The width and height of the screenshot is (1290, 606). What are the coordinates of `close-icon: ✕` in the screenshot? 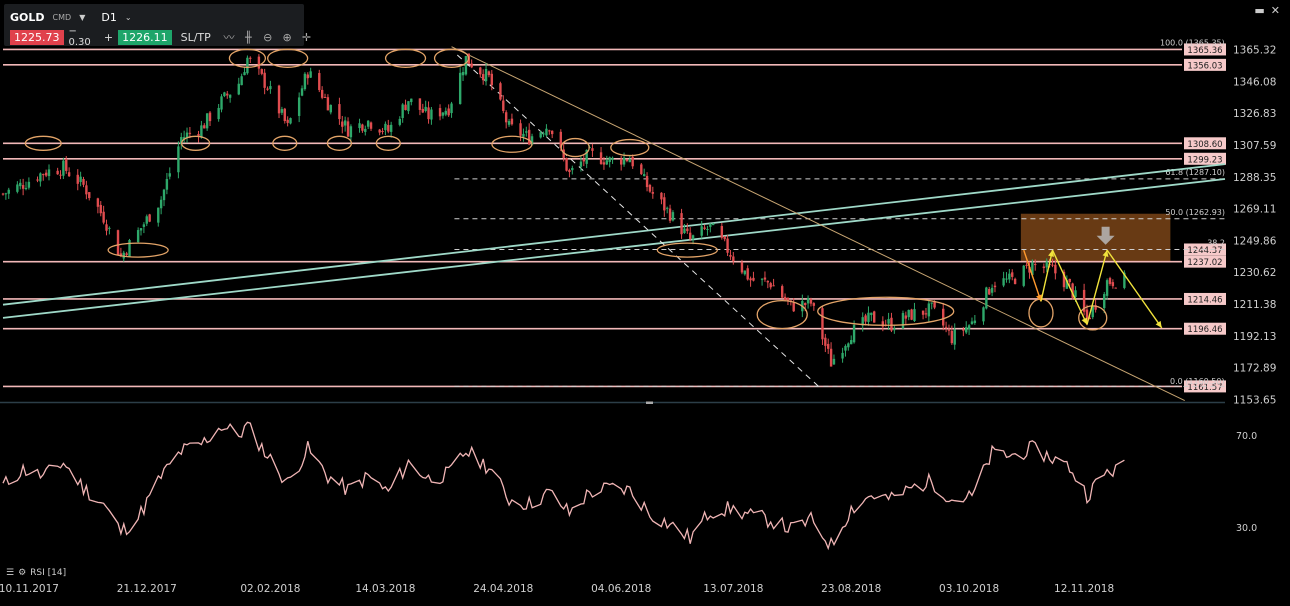 It's located at (1275, 10).